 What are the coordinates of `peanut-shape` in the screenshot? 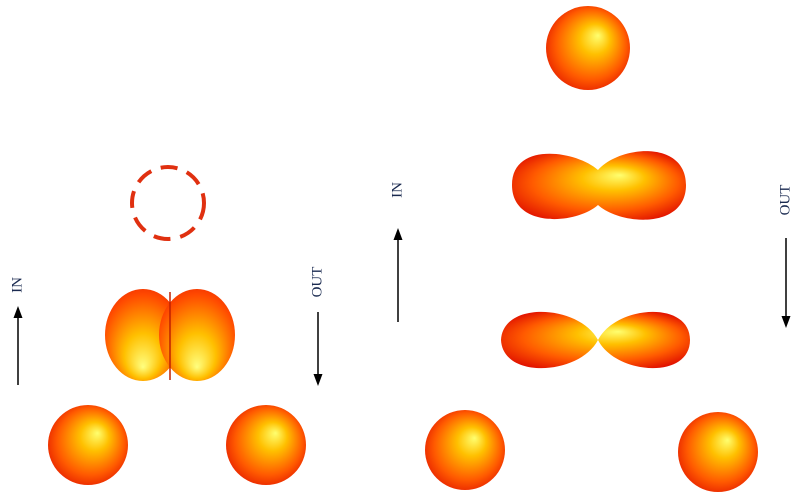 It's located at (599, 185).